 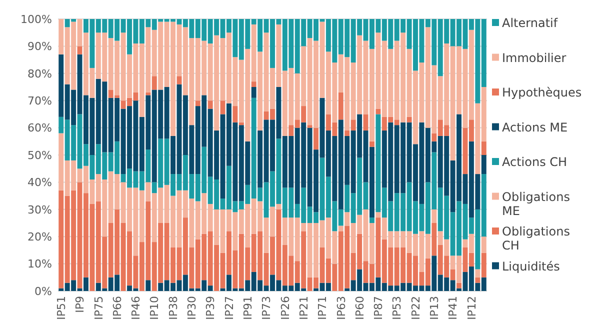 What do you see at coordinates (117, 308) in the screenshot?
I see `x-tick-label: IP66` at bounding box center [117, 308].